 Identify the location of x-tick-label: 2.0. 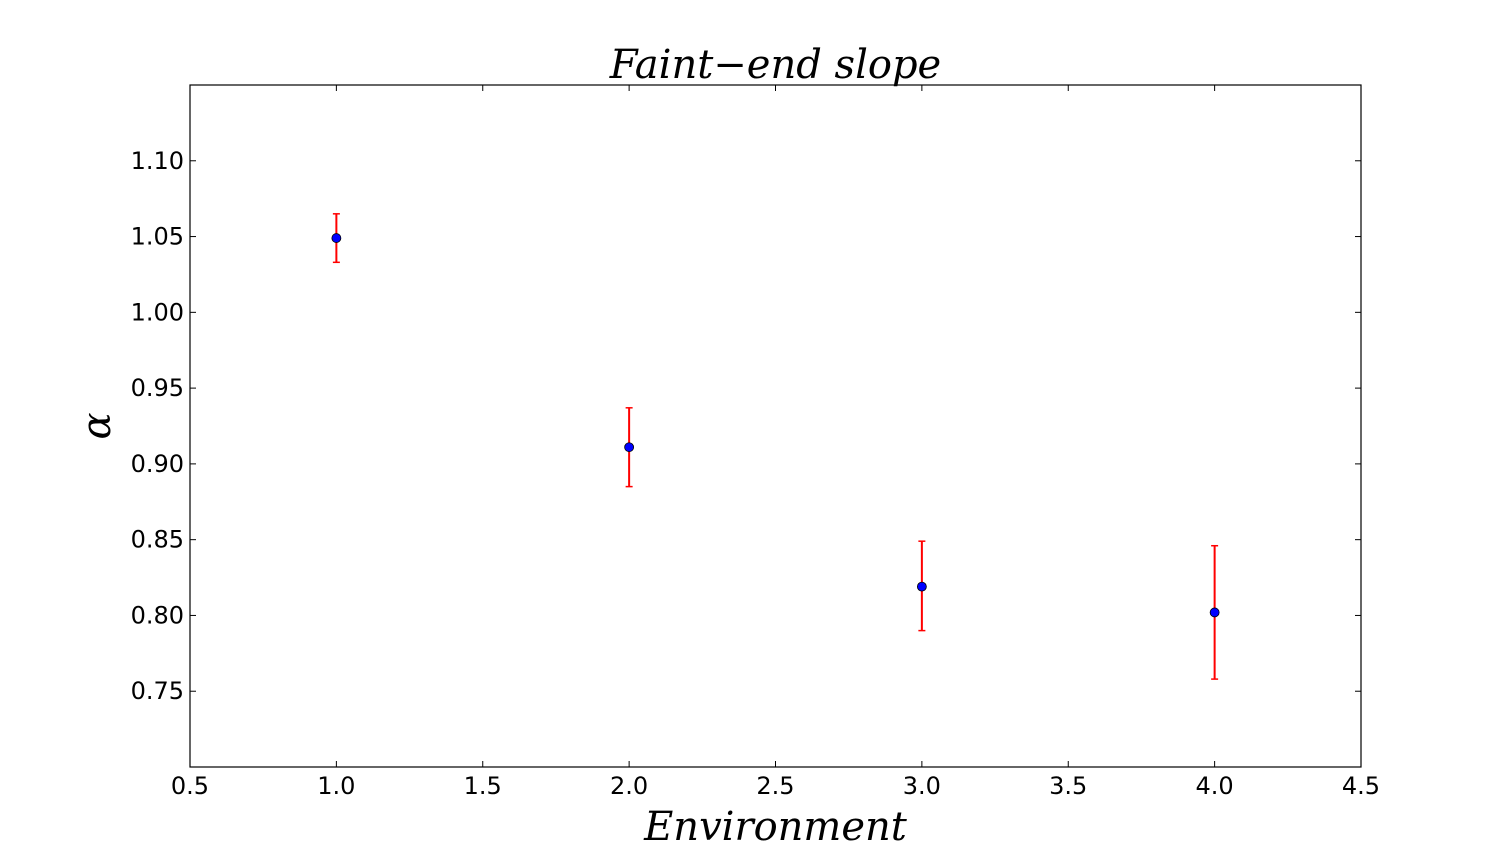
(629, 786).